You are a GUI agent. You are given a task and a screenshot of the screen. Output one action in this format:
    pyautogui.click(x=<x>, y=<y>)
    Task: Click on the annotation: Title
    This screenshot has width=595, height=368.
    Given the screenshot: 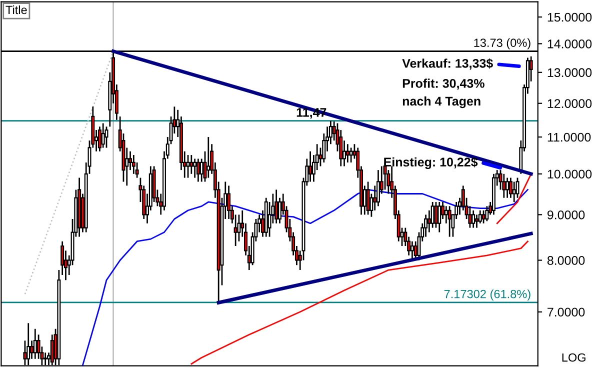 What is the action you would take?
    pyautogui.click(x=16, y=9)
    